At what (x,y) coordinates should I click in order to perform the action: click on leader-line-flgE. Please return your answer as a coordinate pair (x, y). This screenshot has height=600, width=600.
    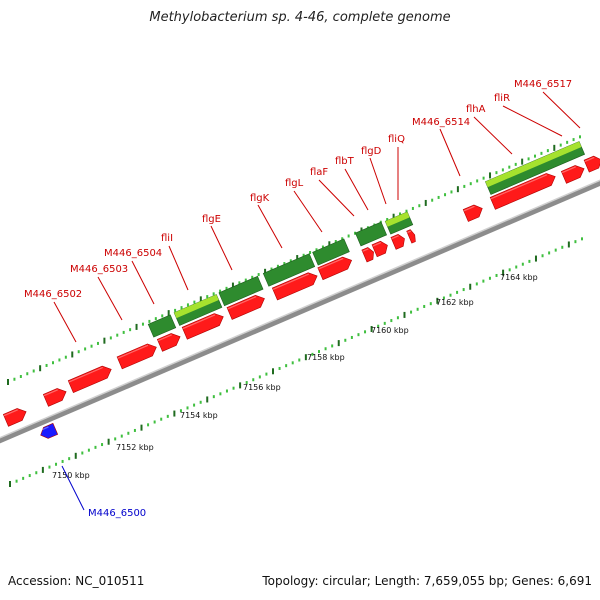
    Looking at the image, I should click on (221, 248).